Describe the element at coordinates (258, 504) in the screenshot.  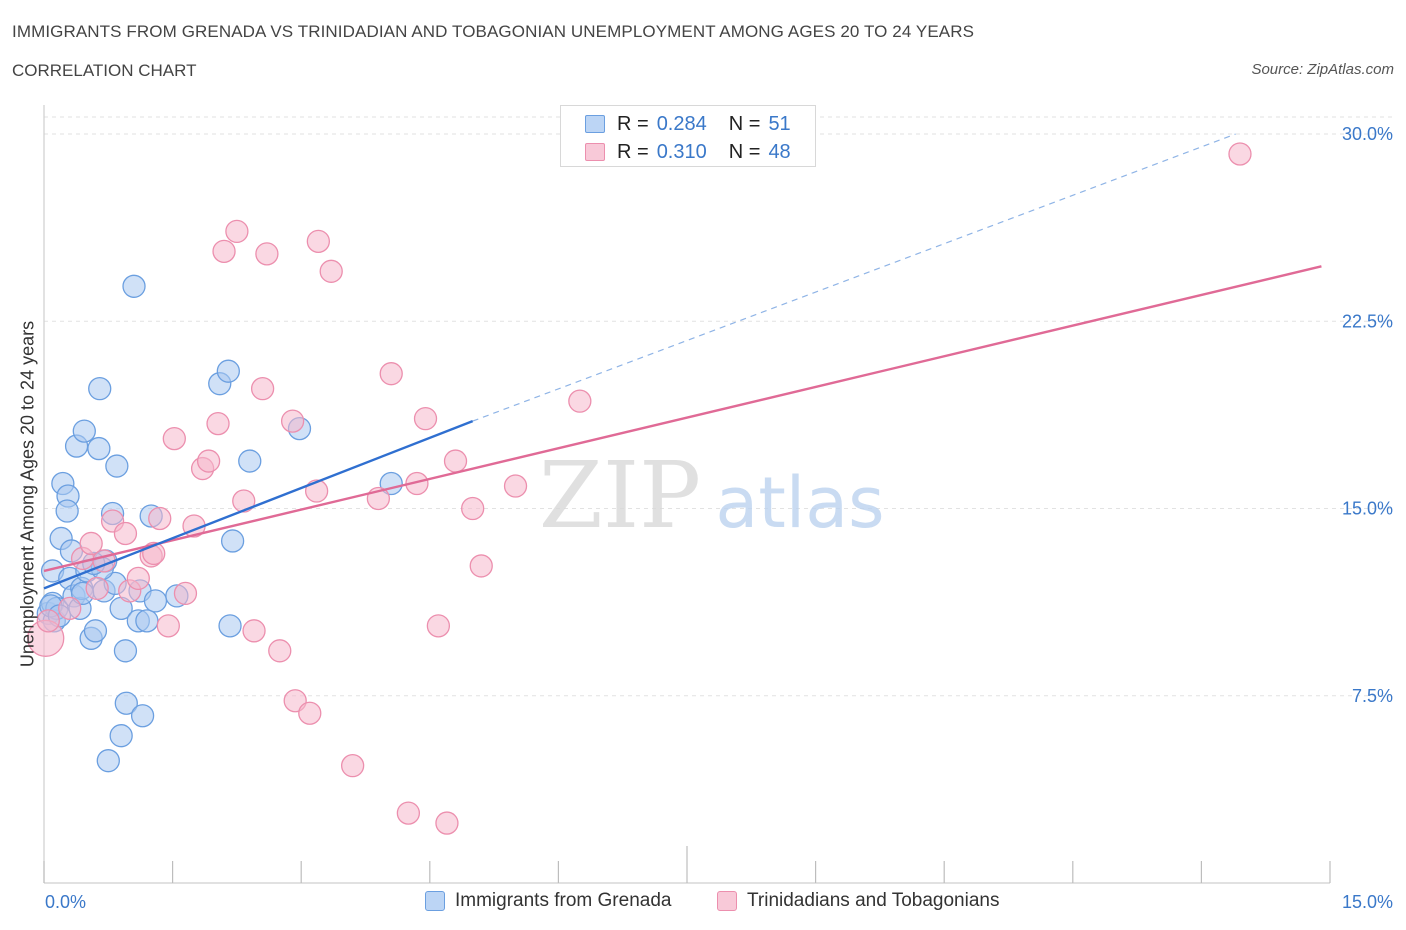
I see `trend-line-grenada` at that location.